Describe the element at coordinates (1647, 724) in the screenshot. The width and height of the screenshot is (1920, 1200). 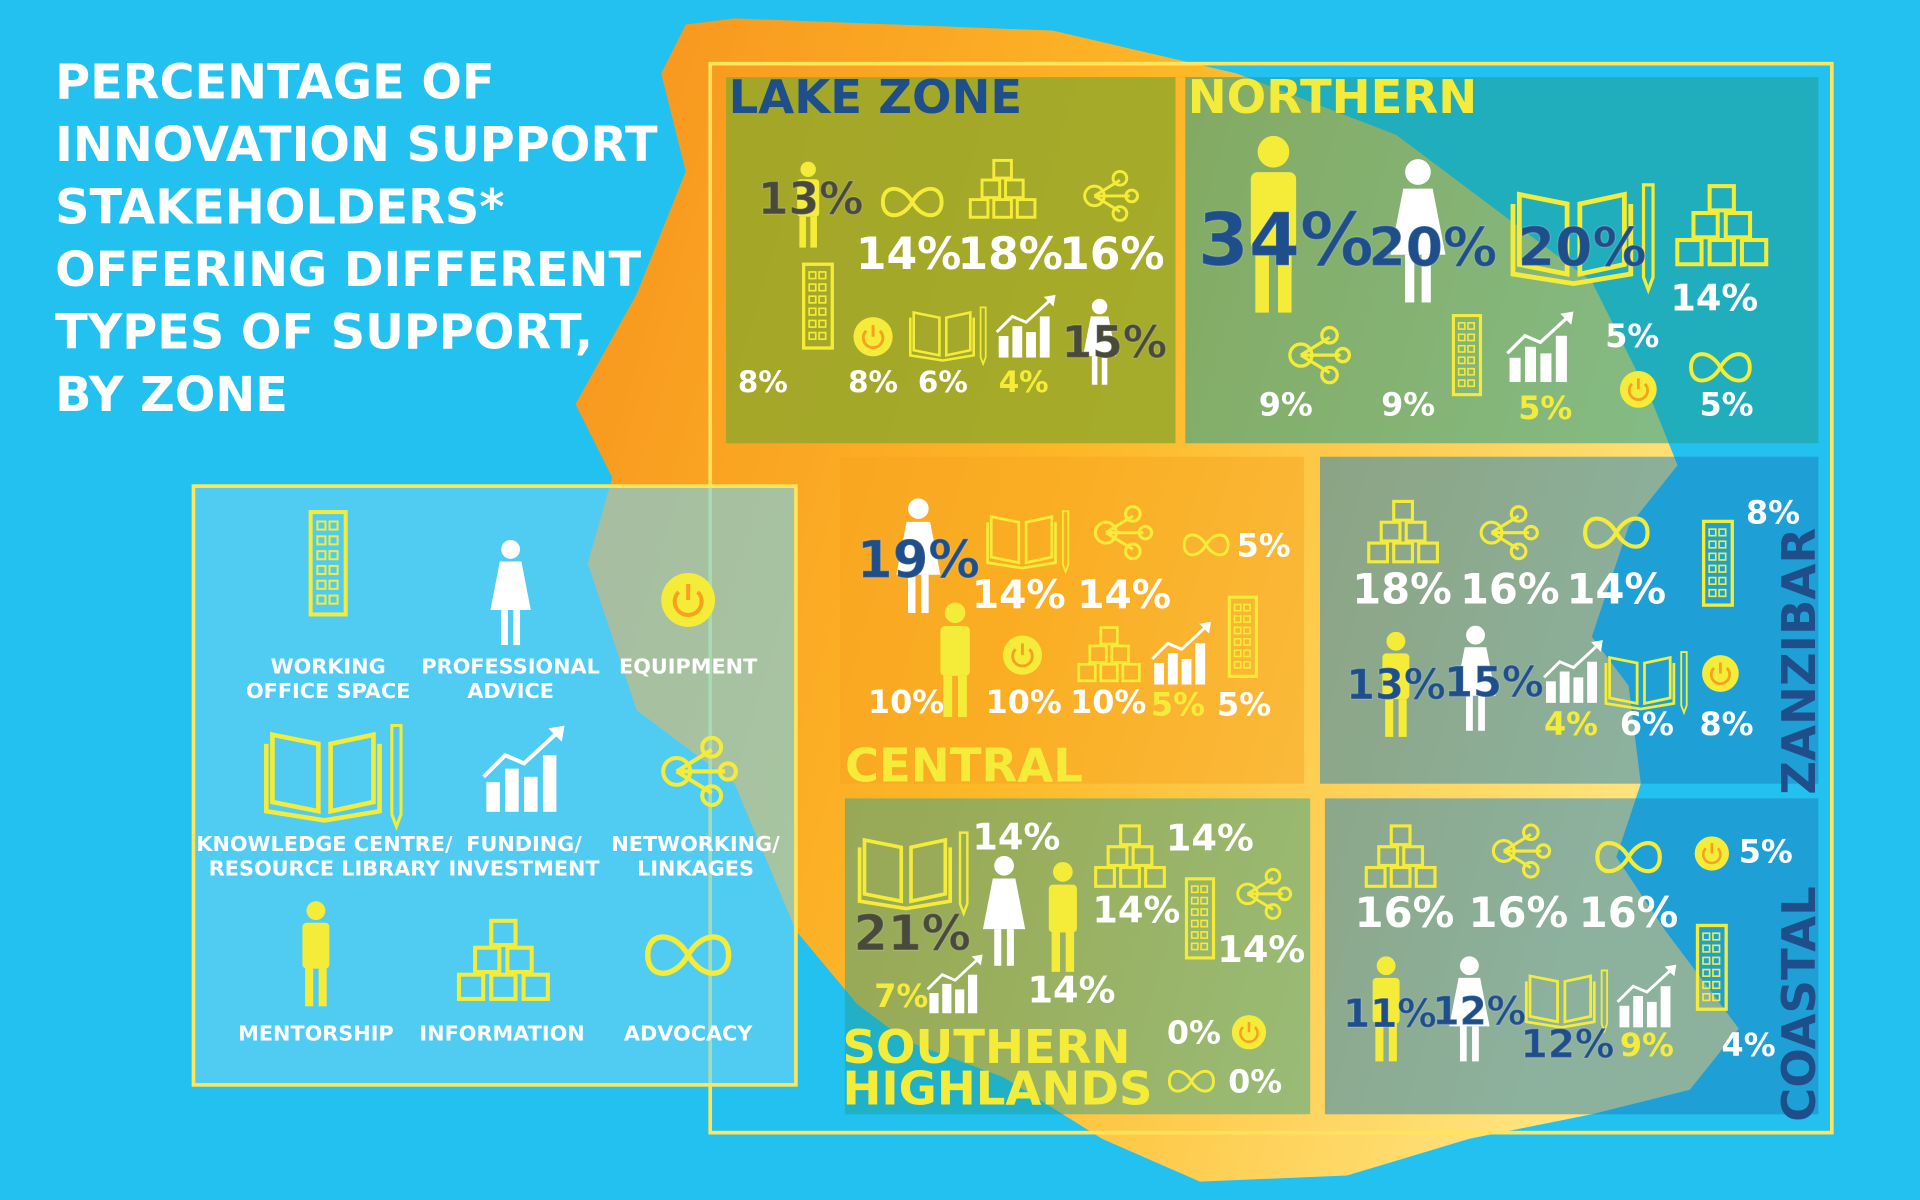
I see `zone-value: 6%` at that location.